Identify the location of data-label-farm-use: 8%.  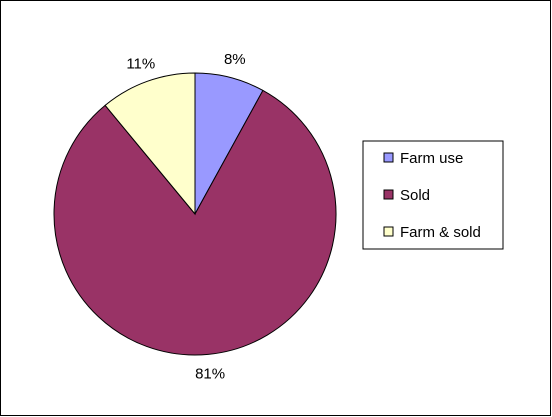
(235, 59).